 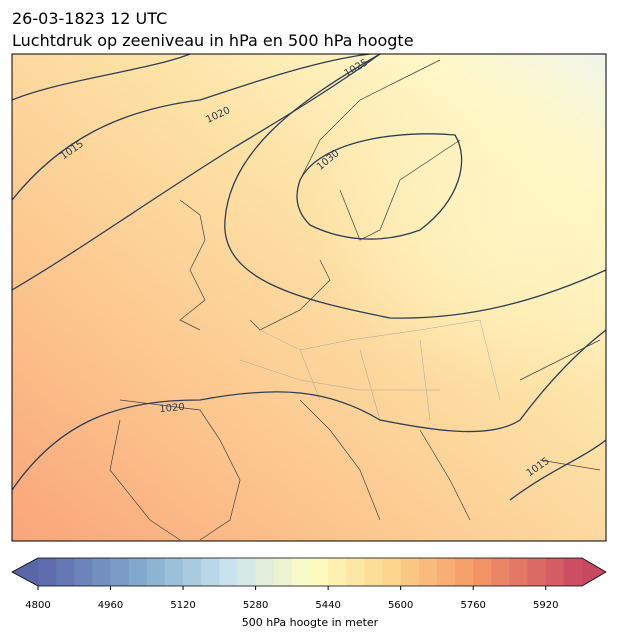 I want to click on colorbar-tick-label: 5440, so click(x=327, y=605).